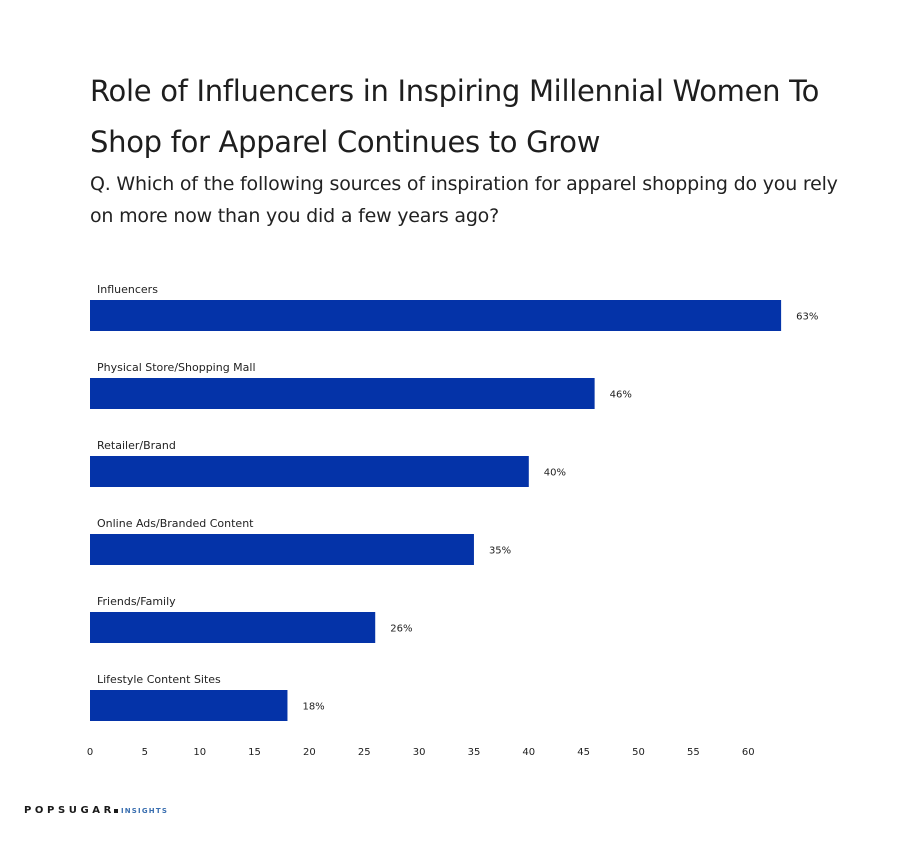 The height and width of the screenshot is (850, 900). I want to click on value-label: 35%, so click(500, 551).